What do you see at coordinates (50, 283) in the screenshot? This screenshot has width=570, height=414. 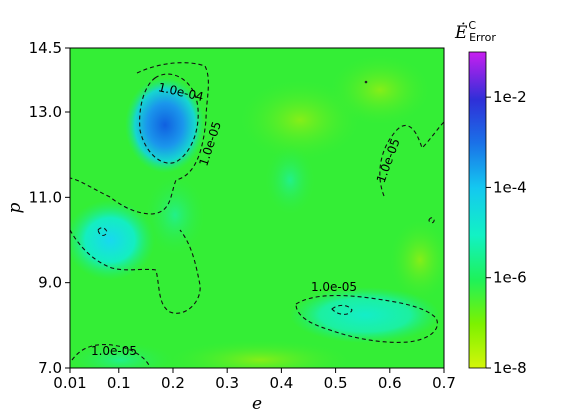 I see `y-tick-label: 9.0` at bounding box center [50, 283].